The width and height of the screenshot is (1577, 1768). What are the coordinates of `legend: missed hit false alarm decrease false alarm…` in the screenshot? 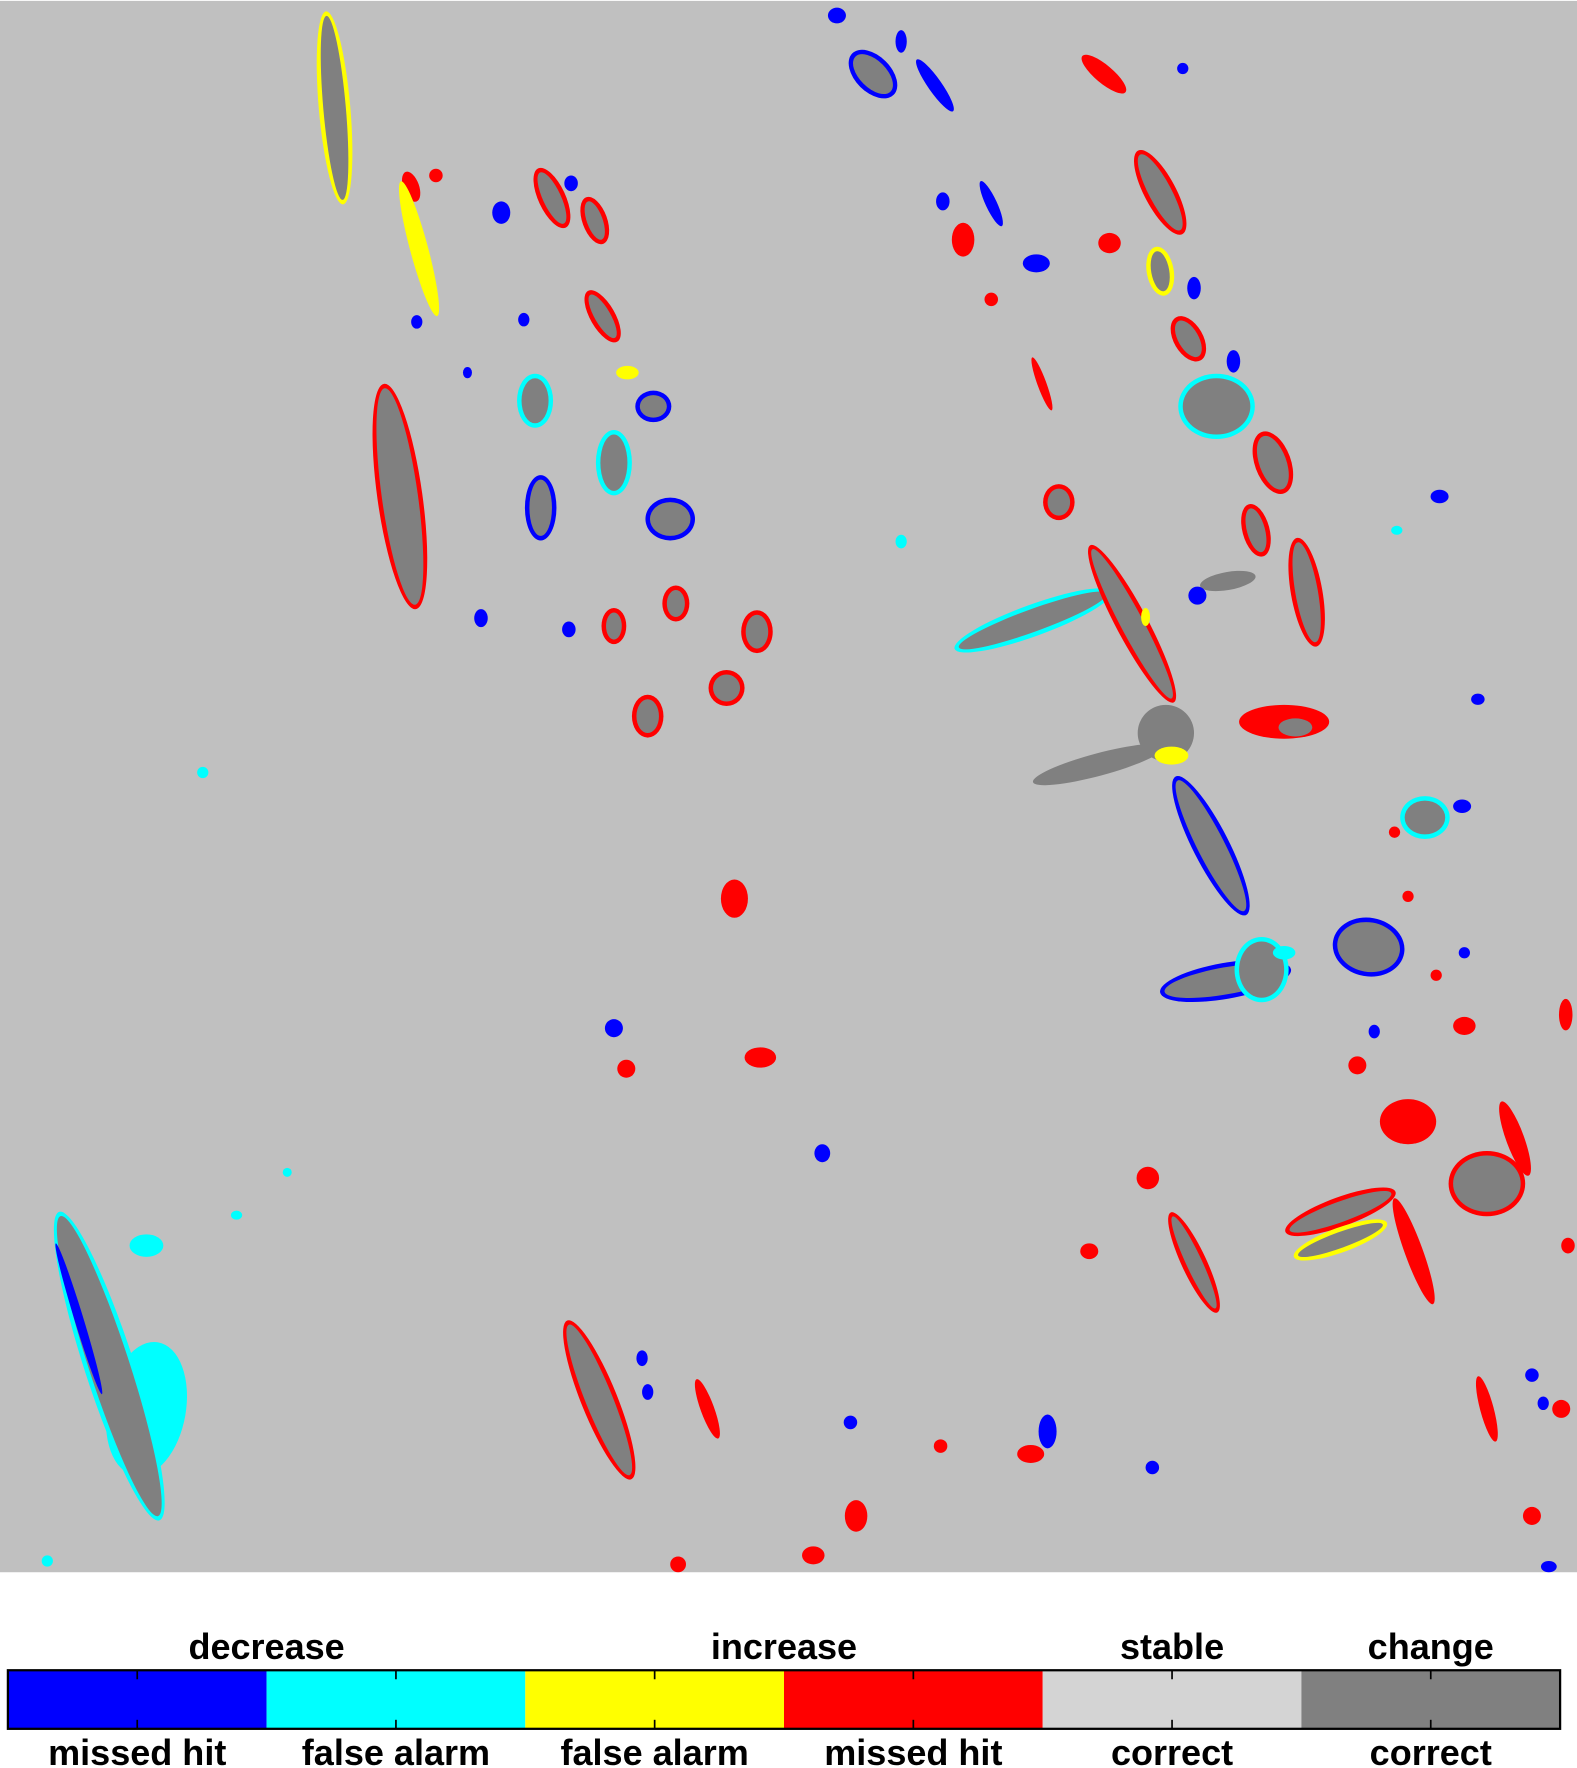 It's located at (784, 1697).